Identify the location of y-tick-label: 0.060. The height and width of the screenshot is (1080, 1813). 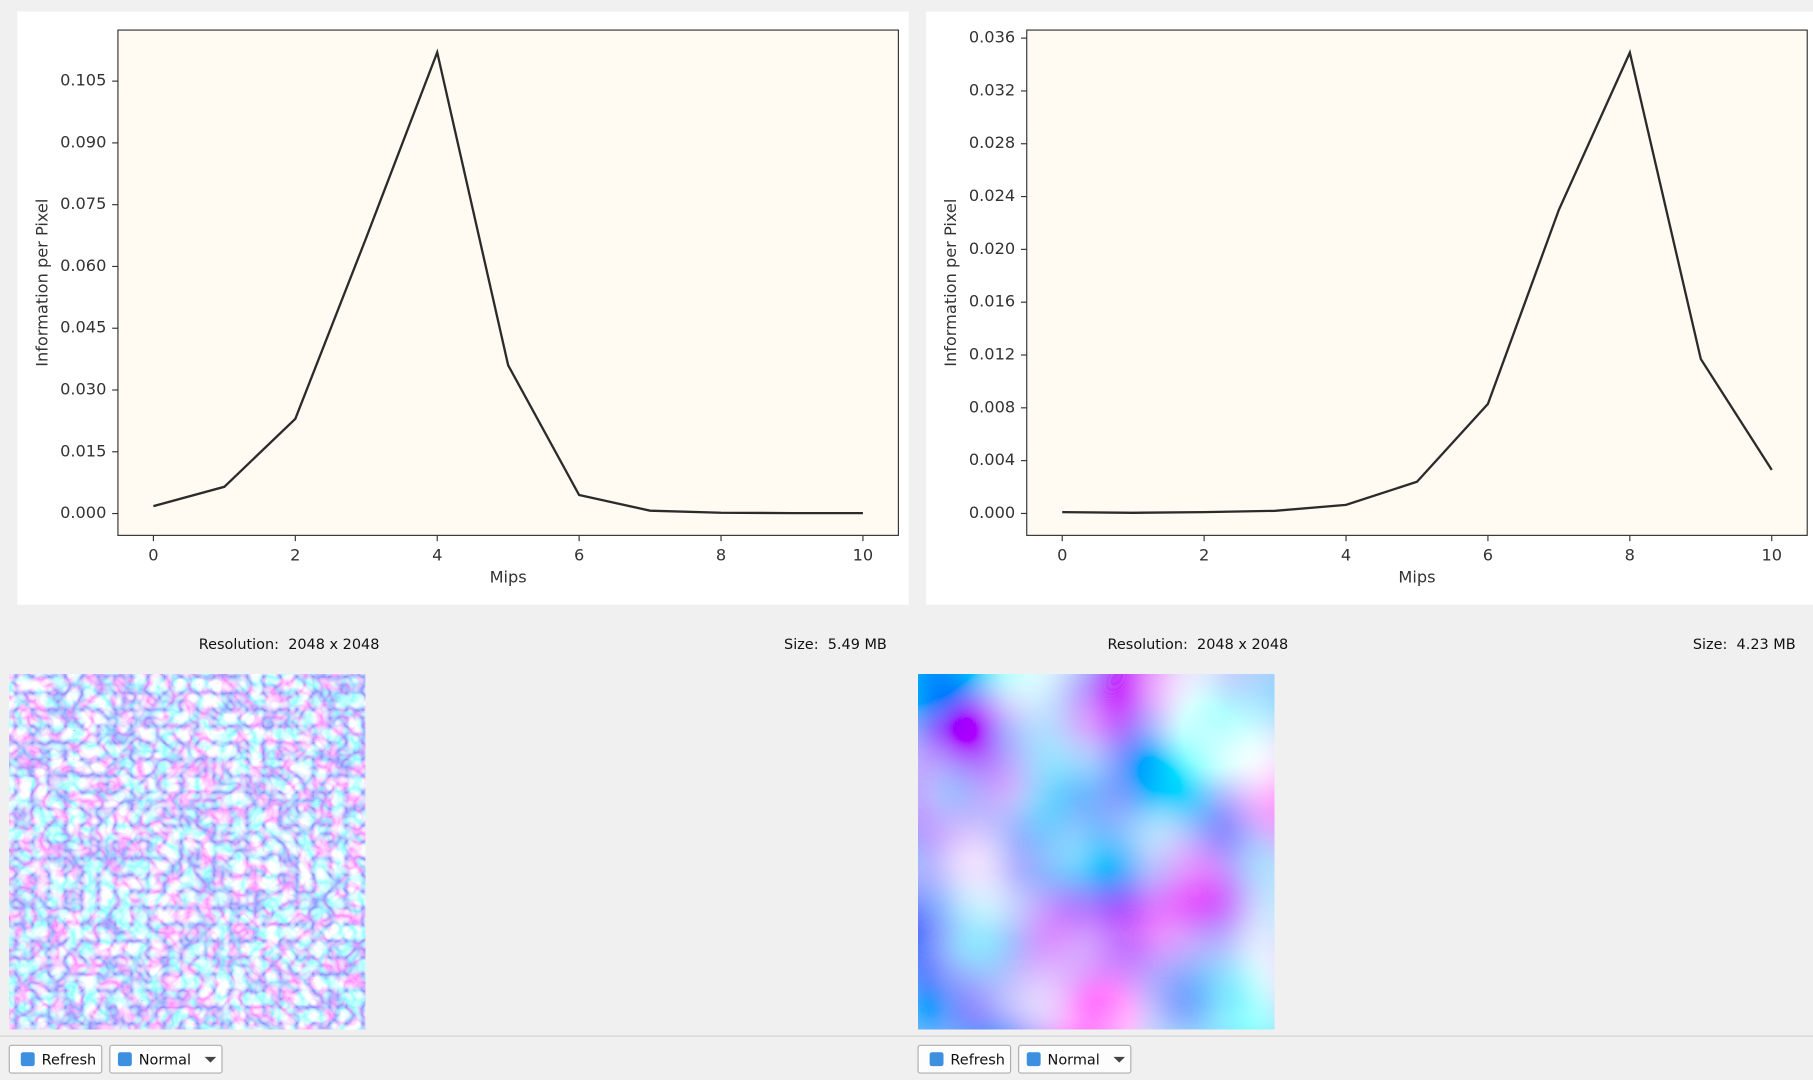
(83, 265).